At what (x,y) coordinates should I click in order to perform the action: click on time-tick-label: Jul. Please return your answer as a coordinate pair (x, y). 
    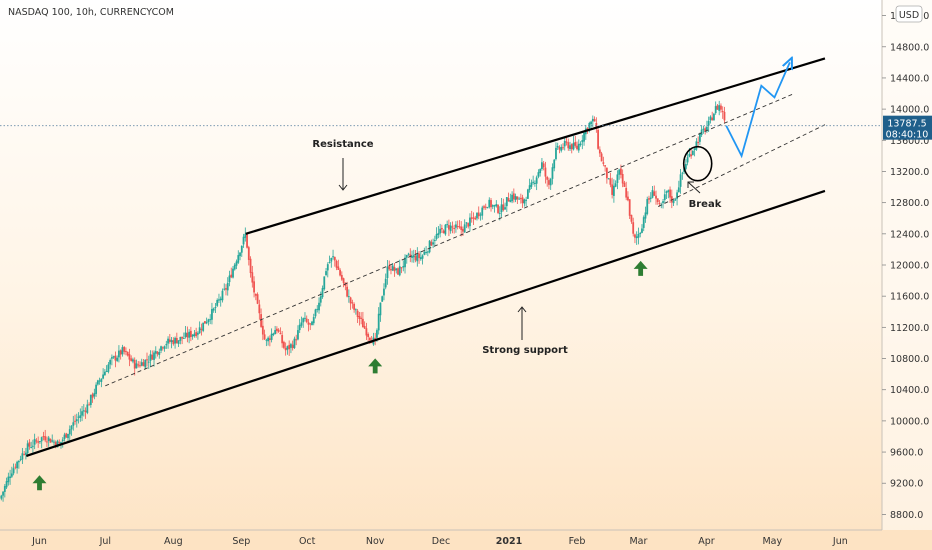
    Looking at the image, I should click on (105, 541).